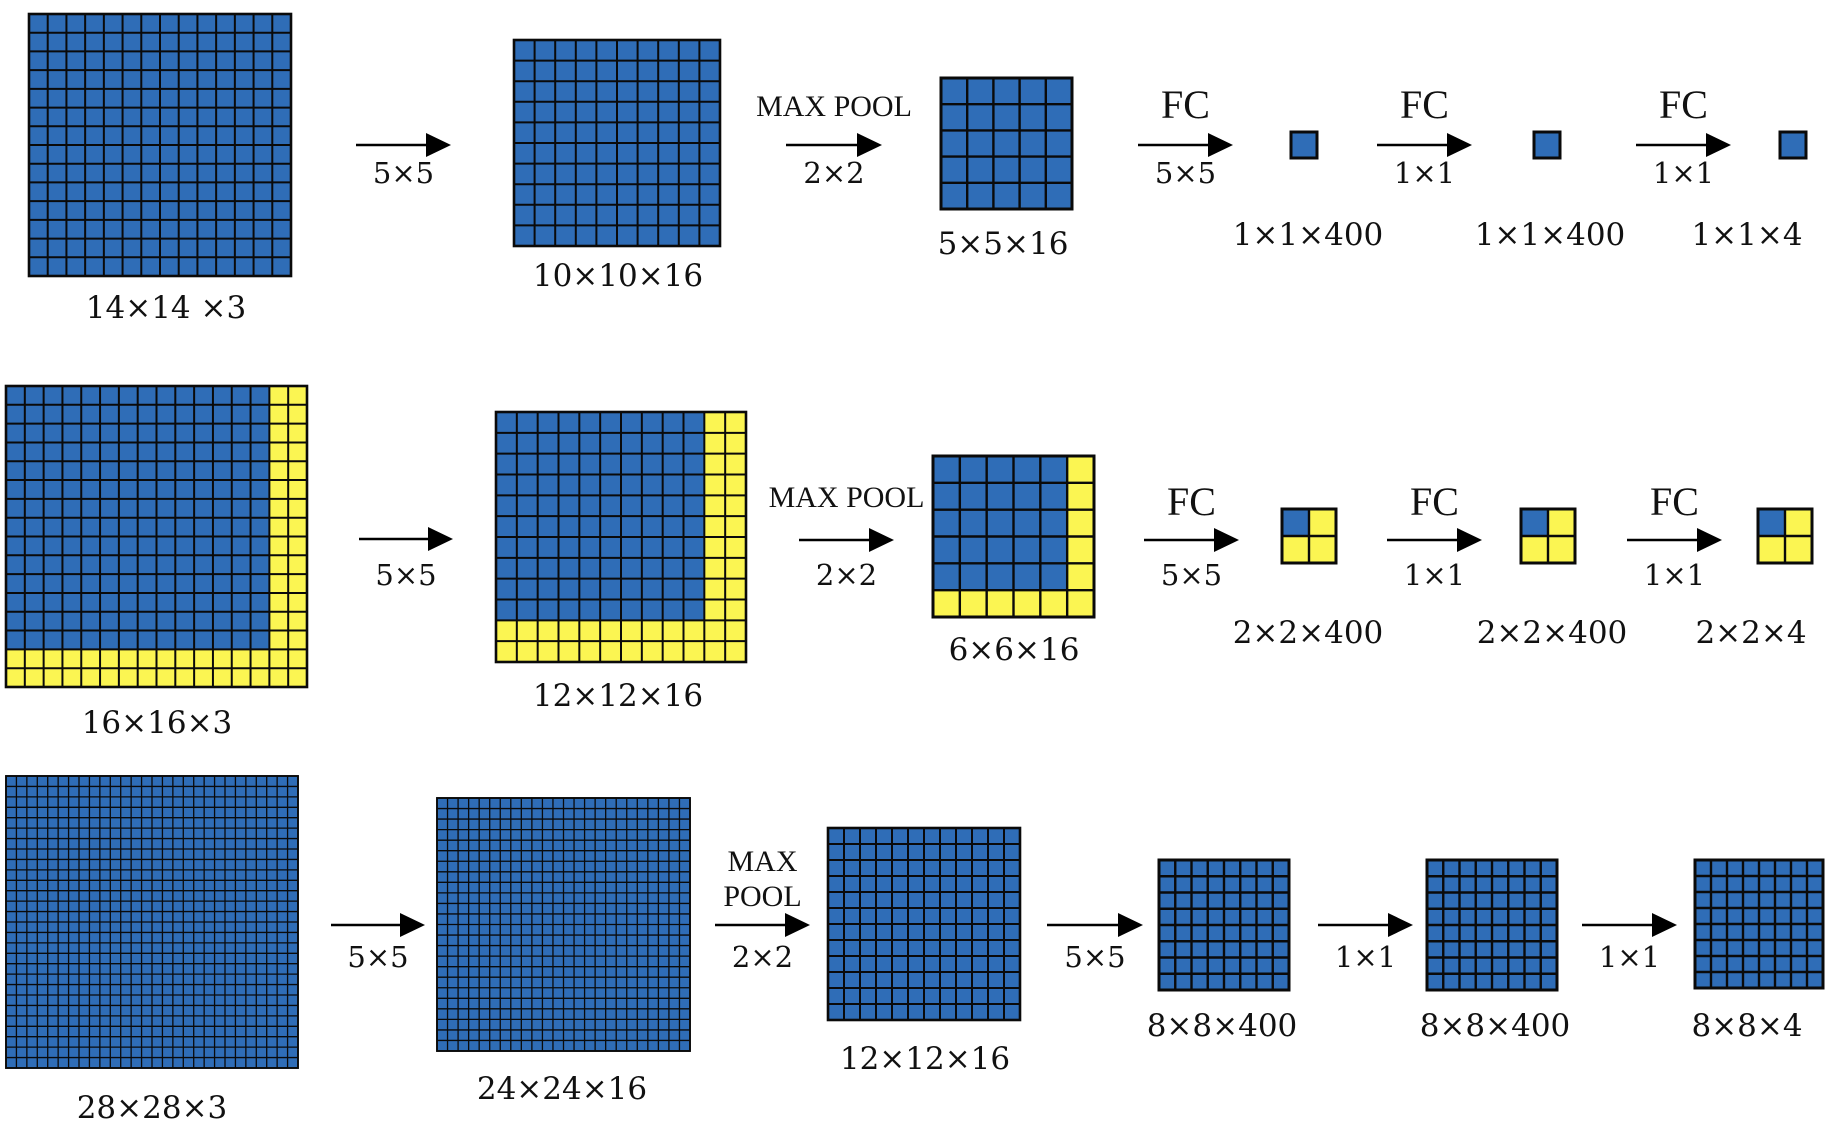 This screenshot has width=1826, height=1130. I want to click on grid-dimension-label: 24×24×16, so click(562, 1089).